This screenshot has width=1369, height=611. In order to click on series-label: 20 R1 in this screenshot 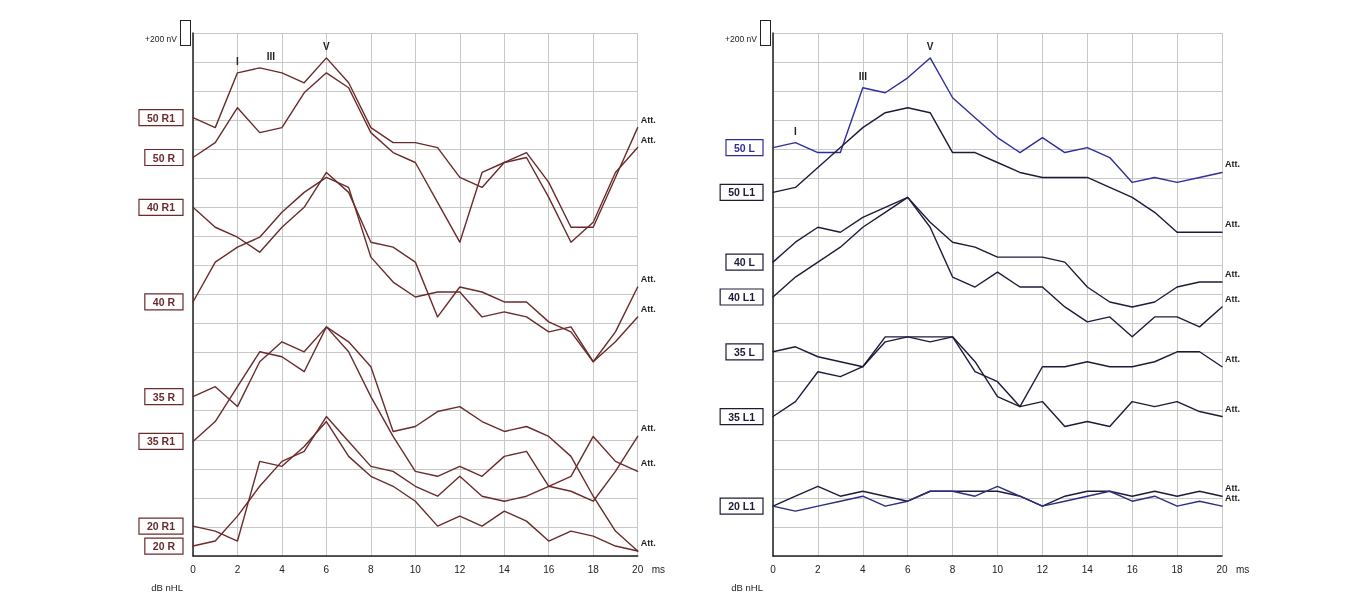, I will do `click(161, 526)`.